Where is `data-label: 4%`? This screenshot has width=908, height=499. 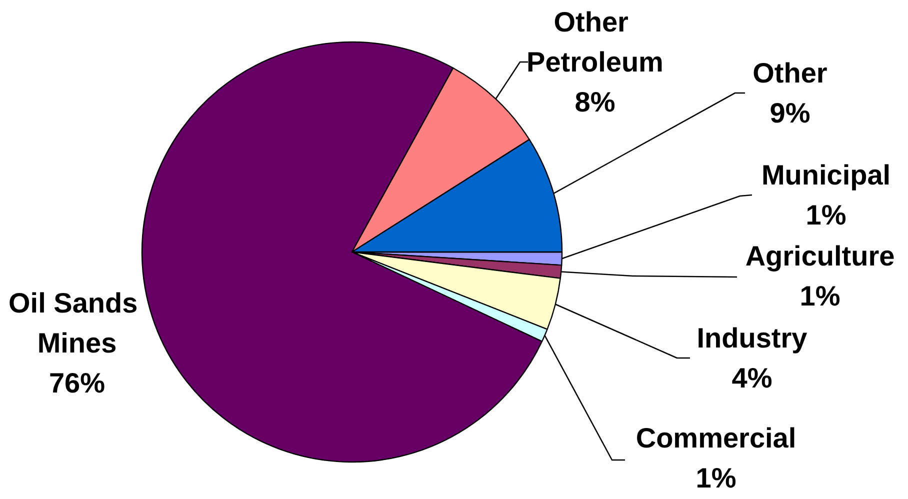 data-label: 4% is located at coordinates (752, 378).